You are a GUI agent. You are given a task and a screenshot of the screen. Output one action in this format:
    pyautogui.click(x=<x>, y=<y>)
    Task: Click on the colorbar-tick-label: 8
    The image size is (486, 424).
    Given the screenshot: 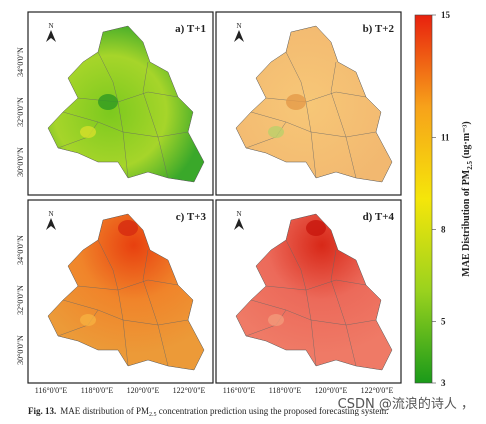 What is the action you would take?
    pyautogui.click(x=443, y=230)
    